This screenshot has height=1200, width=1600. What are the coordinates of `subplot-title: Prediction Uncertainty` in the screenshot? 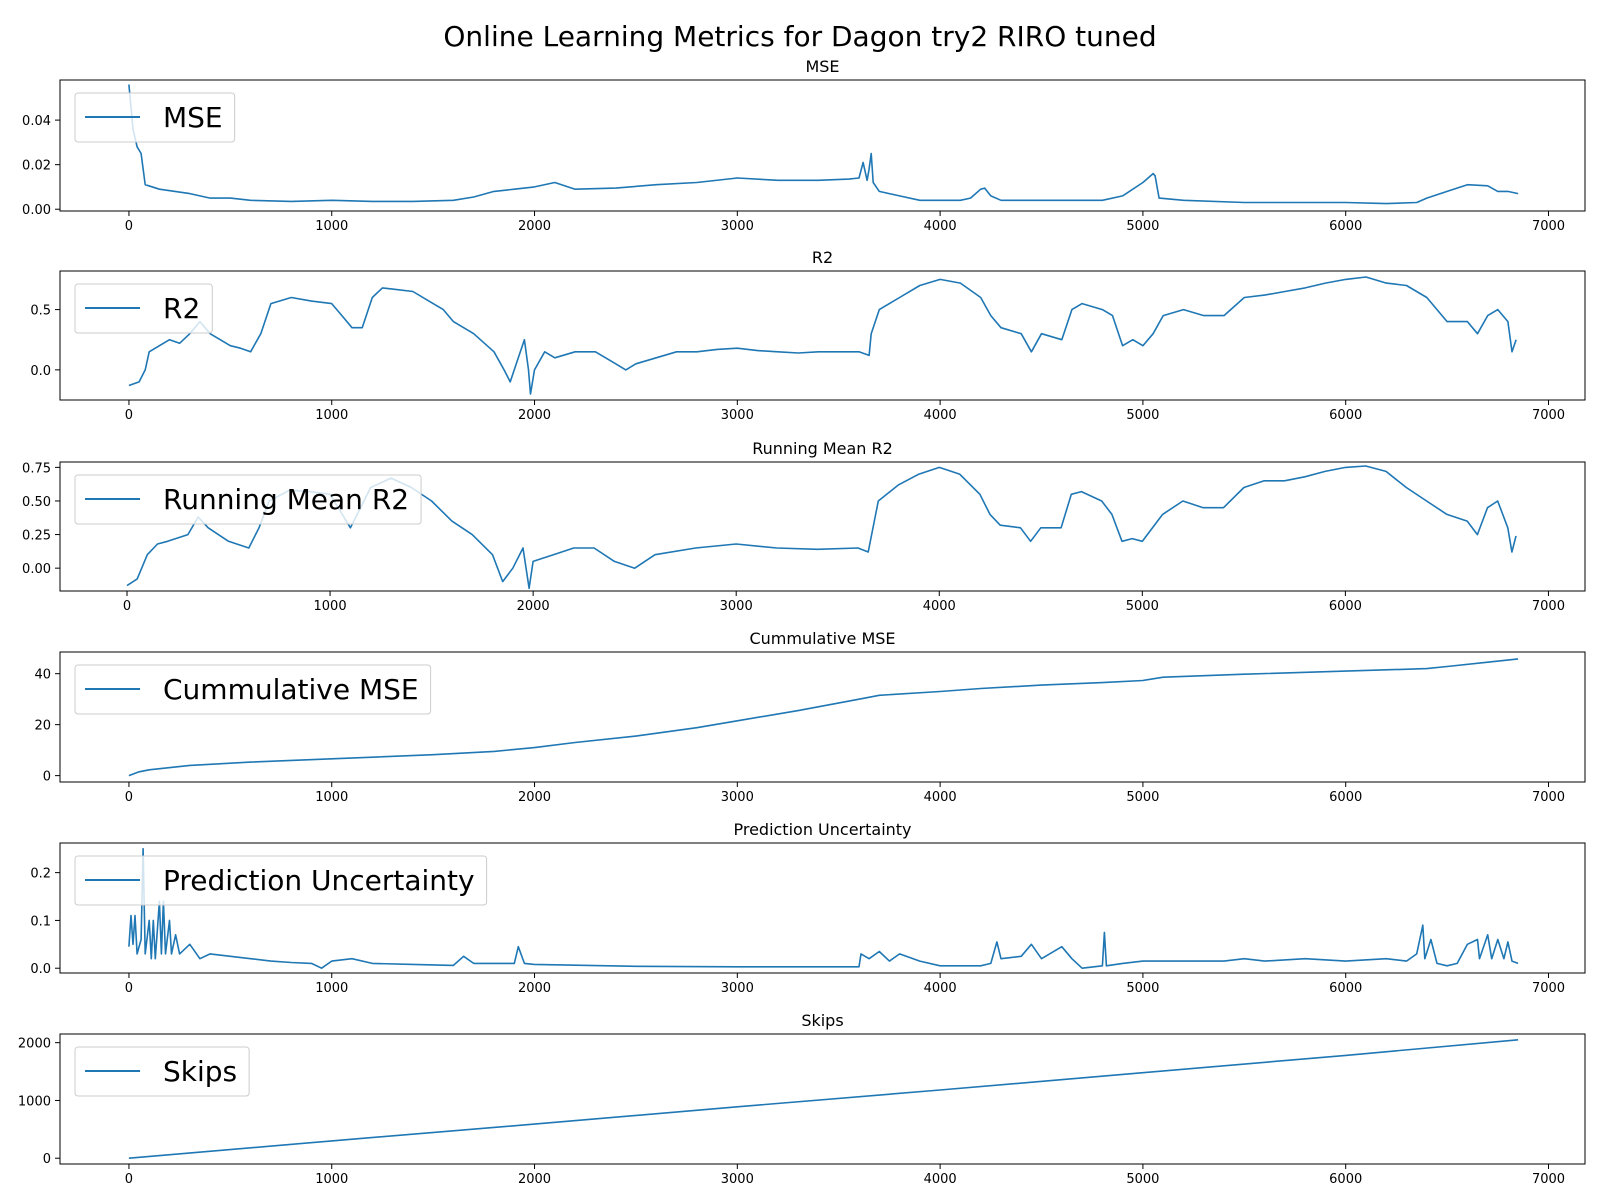 It's located at (822, 829).